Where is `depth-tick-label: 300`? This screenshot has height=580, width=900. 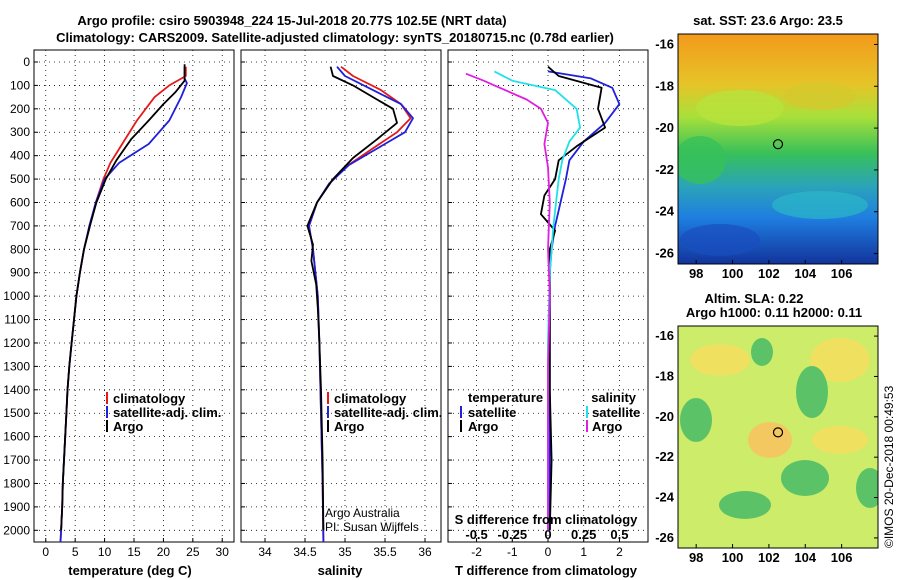 depth-tick-label: 300 is located at coordinates (20, 132).